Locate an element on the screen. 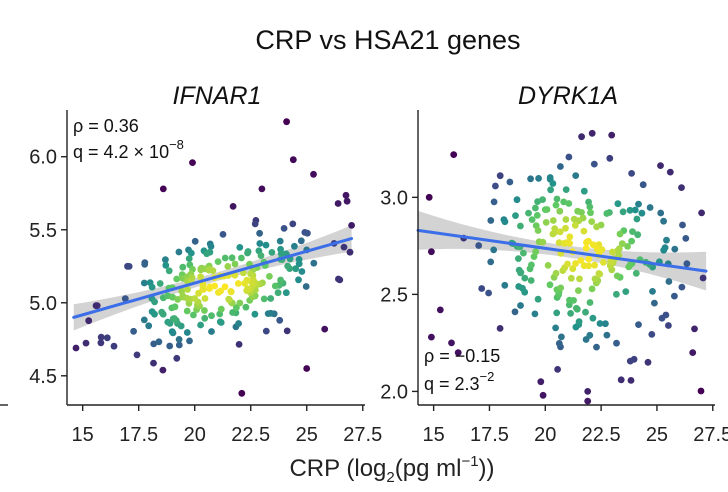 The height and width of the screenshot is (492, 728). stats-annotation-ifnar1: ρ = 0.36 q = 4.2 × 10−8 is located at coordinates (128, 139).